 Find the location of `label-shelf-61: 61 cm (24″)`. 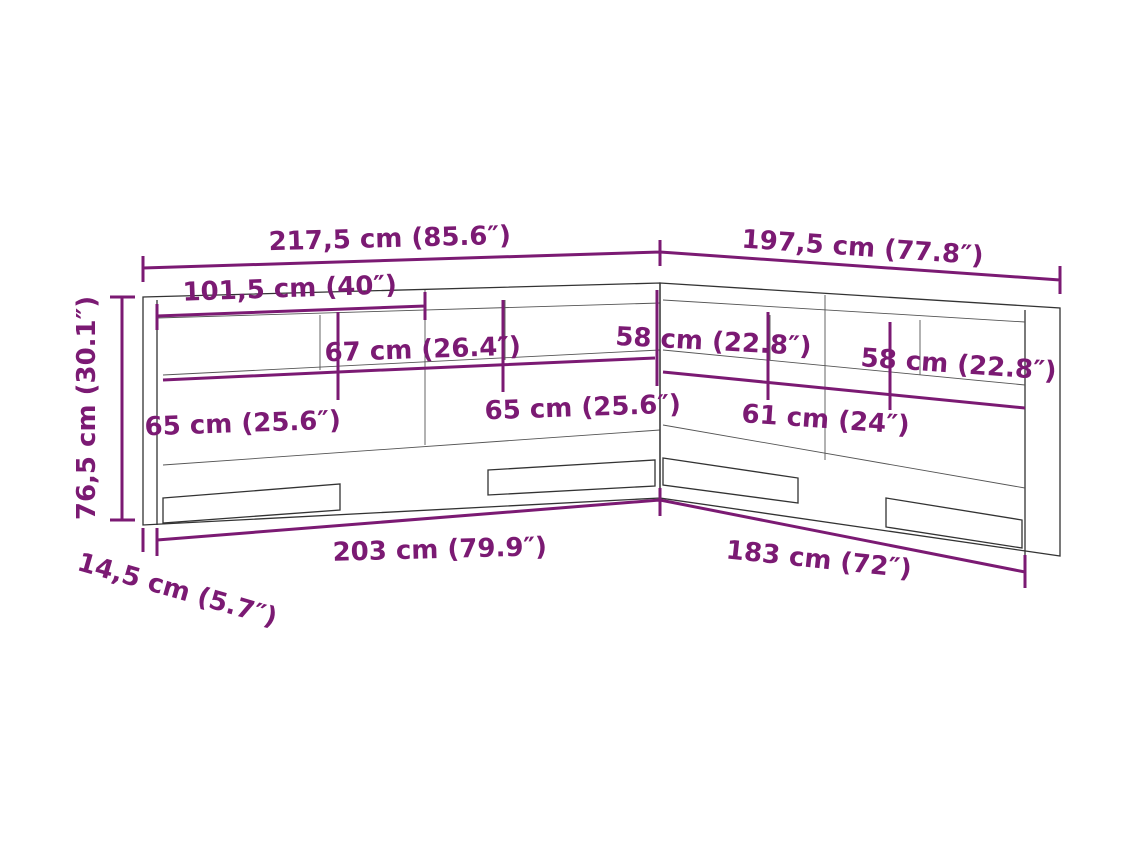

label-shelf-61: 61 cm (24″) is located at coordinates (826, 420).